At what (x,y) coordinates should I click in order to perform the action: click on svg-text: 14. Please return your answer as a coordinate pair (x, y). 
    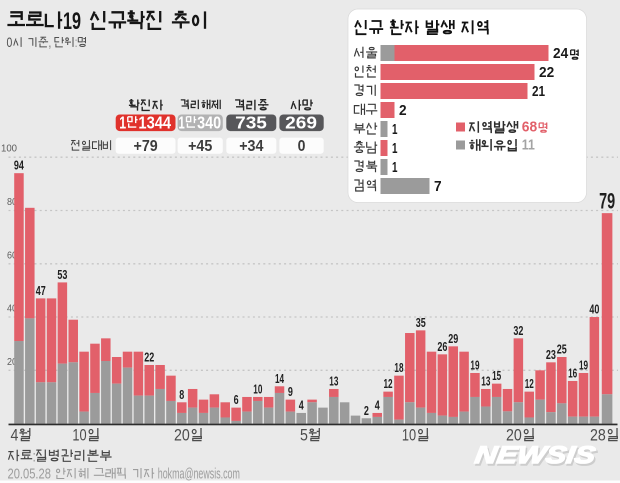
    Looking at the image, I should click on (280, 378).